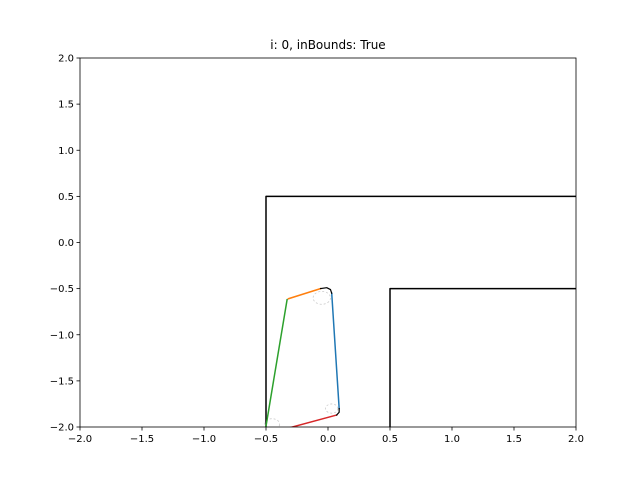 This screenshot has width=640, height=480. I want to click on y-axis: −2.0 −1.5 −1.0 −0.5 0.0 0.5 1.0 1.5 2.0, so click(65, 244).